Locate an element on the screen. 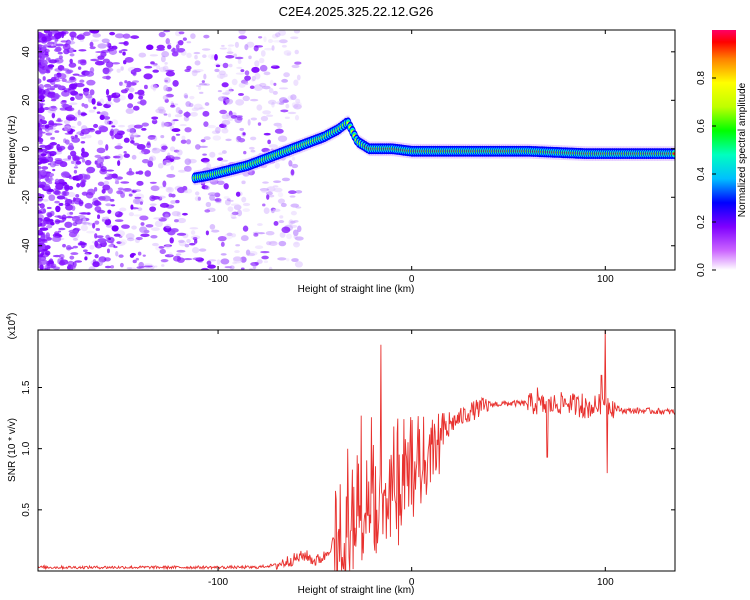 Image resolution: width=750 pixels, height=600 pixels. colorbar-label: Normalized spectral amplitude is located at coordinates (742, 149).